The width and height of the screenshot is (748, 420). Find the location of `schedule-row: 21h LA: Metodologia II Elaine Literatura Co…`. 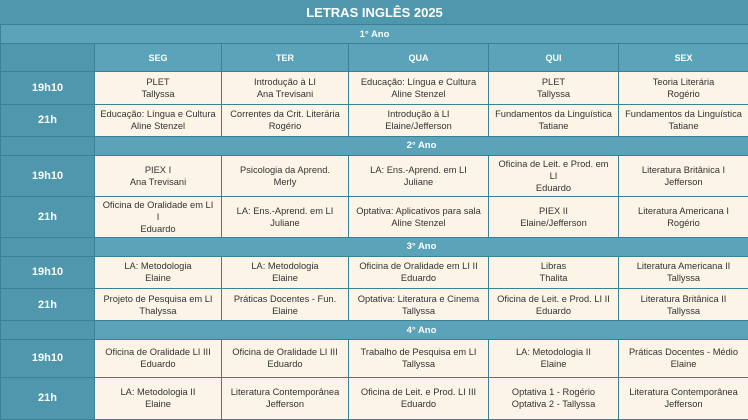

schedule-row: 21h LA: Metodologia II Elaine Literatura Co… is located at coordinates (374, 398).